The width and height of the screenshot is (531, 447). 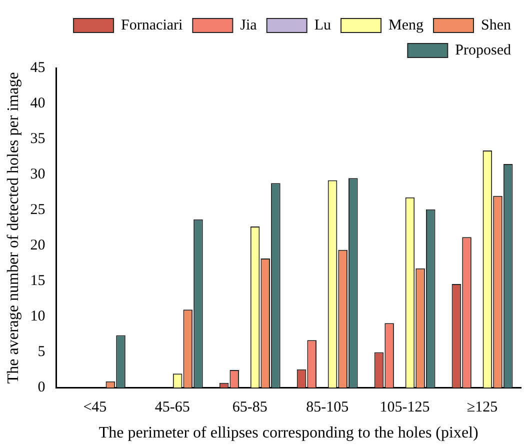 What do you see at coordinates (38, 139) in the screenshot?
I see `y-tick-label: 35` at bounding box center [38, 139].